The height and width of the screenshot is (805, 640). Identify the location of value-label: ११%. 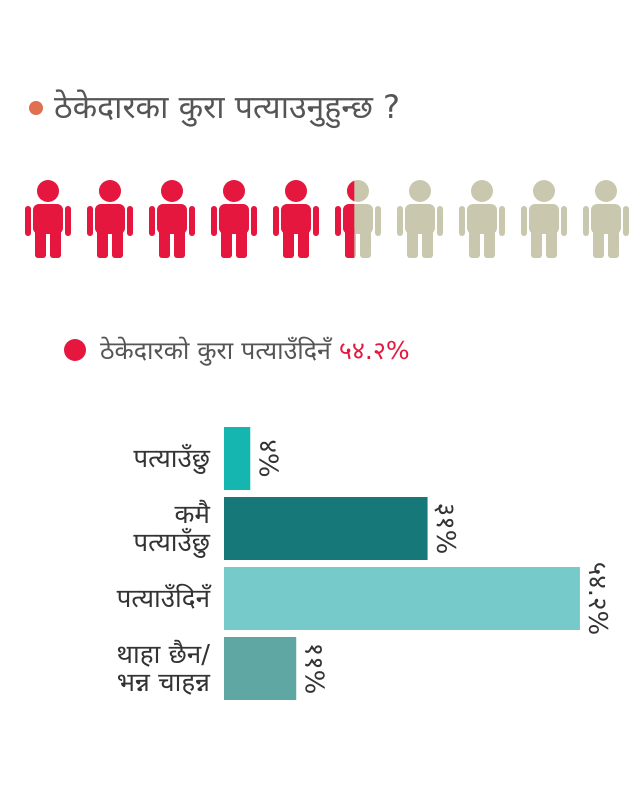
(313, 669).